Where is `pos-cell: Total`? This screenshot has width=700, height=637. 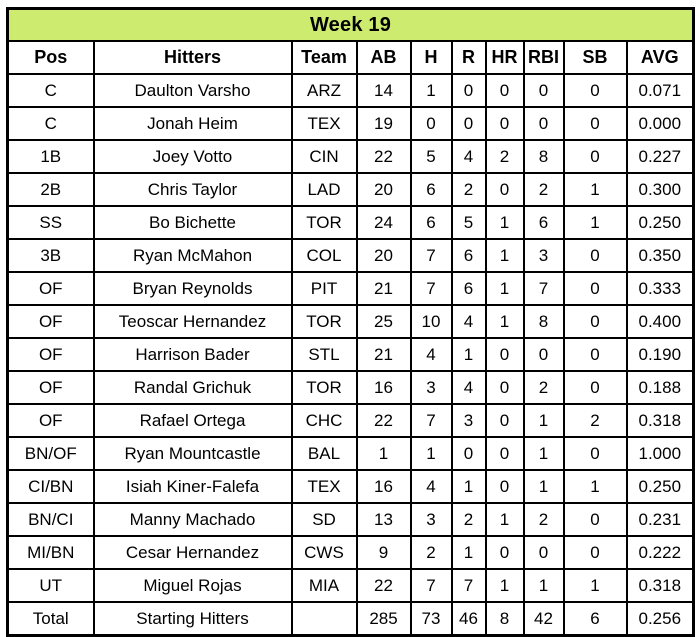
pos-cell: Total is located at coordinates (50, 619).